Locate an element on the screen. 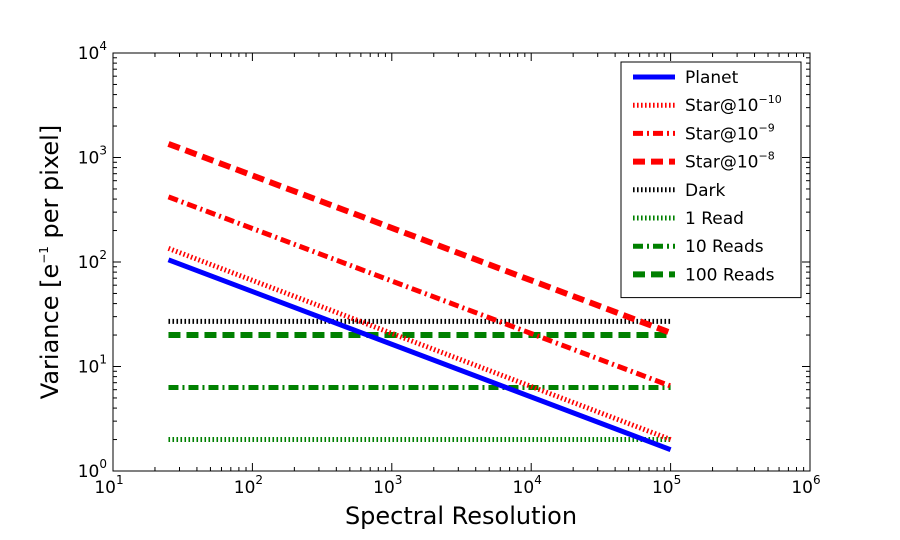  legend-label: Planet is located at coordinates (712, 78).